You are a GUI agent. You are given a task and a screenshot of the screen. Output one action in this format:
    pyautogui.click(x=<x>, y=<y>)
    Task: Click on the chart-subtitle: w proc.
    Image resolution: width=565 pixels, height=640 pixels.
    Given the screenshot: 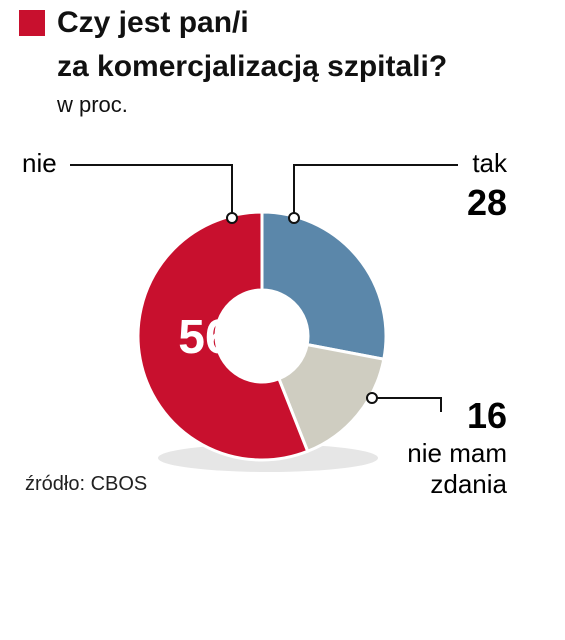 What is the action you would take?
    pyautogui.click(x=92, y=104)
    